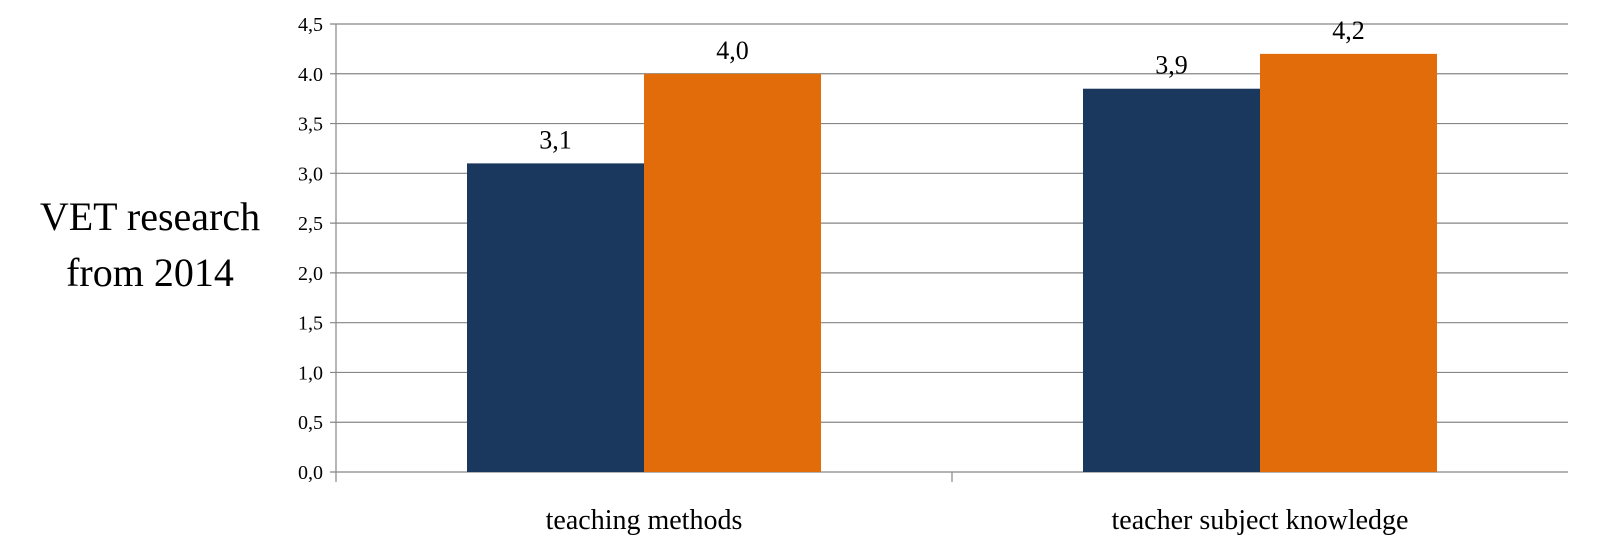 This screenshot has width=1610, height=547. What do you see at coordinates (1348, 30) in the screenshot?
I see `data-label: 4,2` at bounding box center [1348, 30].